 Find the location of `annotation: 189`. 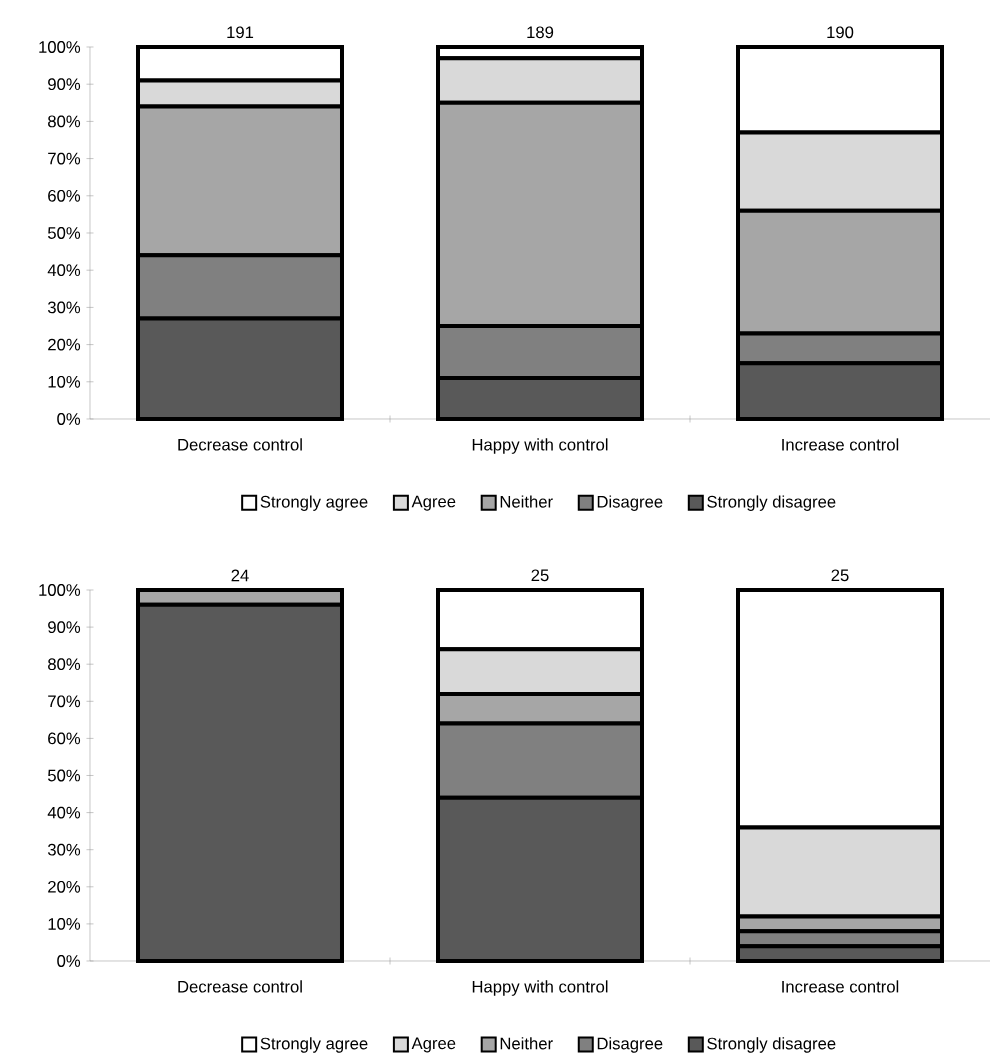

annotation: 189 is located at coordinates (540, 32).